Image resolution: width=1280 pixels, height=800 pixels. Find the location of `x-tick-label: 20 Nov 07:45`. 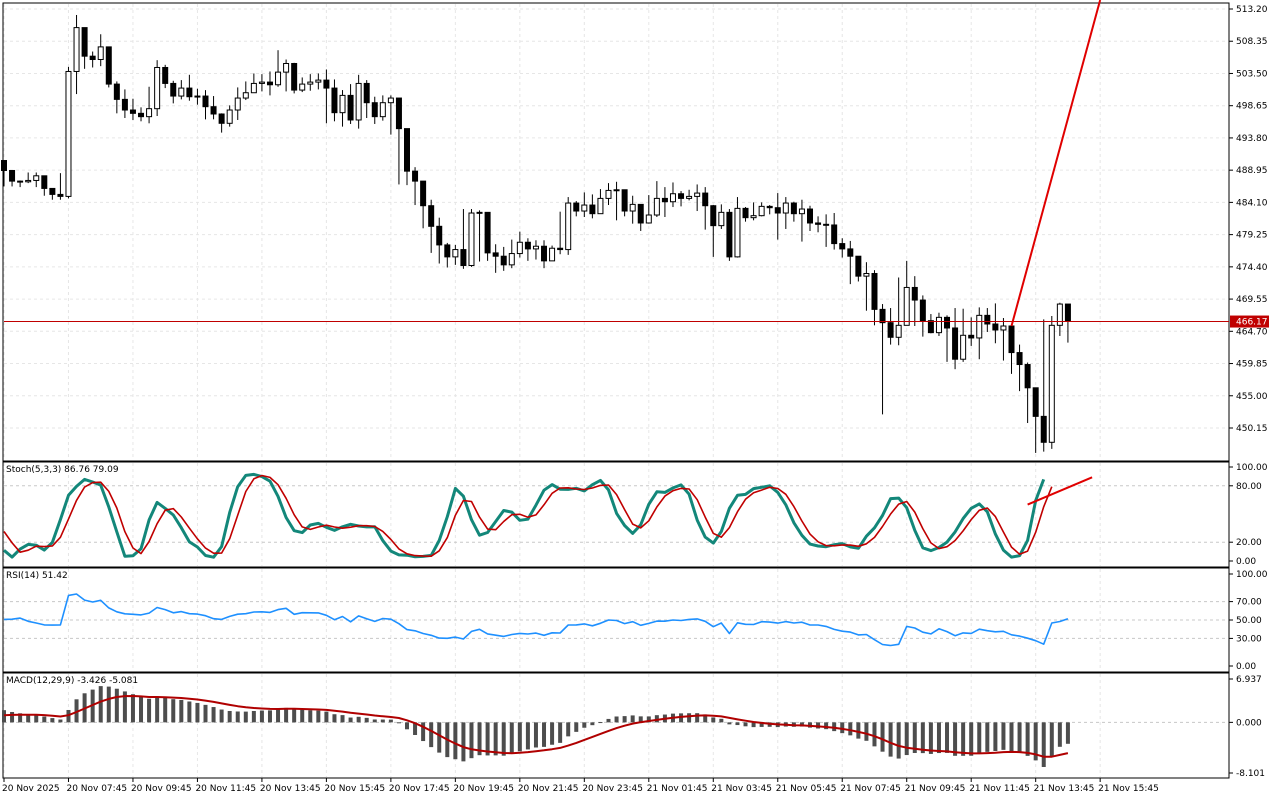

x-tick-label: 20 Nov 07:45 is located at coordinates (96, 789).